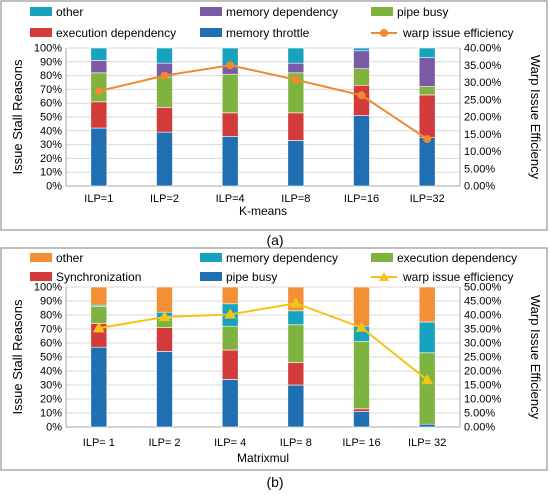 The height and width of the screenshot is (498, 550). What do you see at coordinates (230, 199) in the screenshot?
I see `chart-a-x-tick-label: ILP=4` at bounding box center [230, 199].